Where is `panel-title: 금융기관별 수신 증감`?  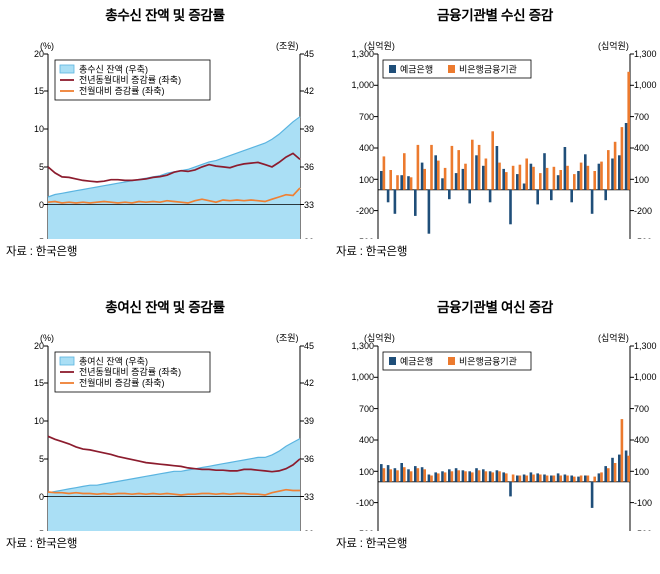 panel-title: 금융기관별 수신 증감 is located at coordinates (495, 15).